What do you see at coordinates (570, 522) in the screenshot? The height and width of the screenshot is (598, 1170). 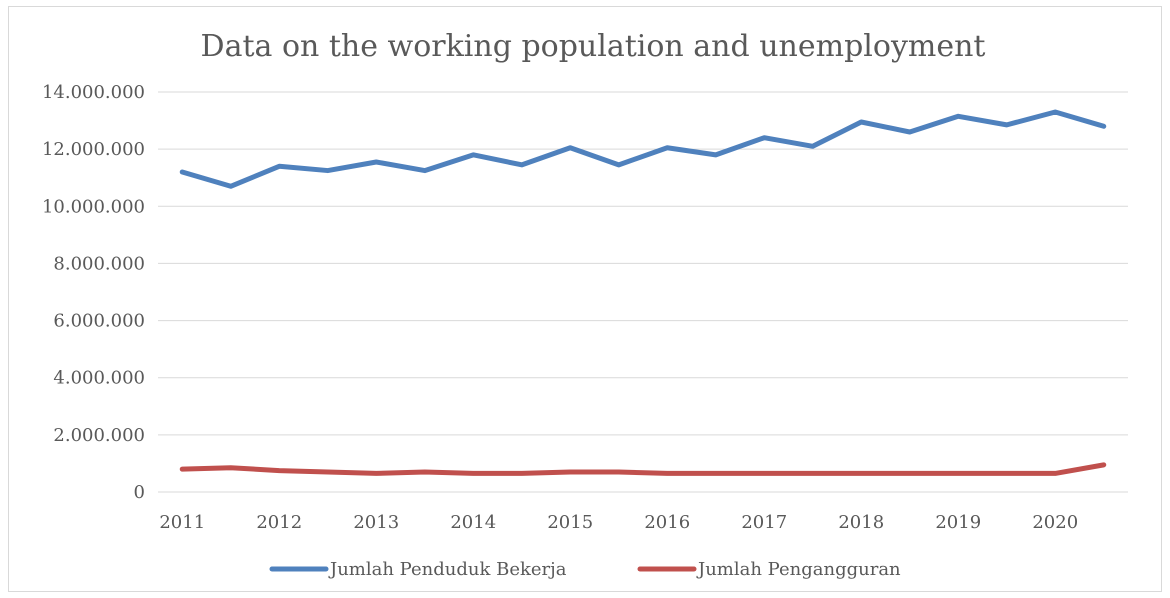 I see `x-tick-label: 2015` at bounding box center [570, 522].